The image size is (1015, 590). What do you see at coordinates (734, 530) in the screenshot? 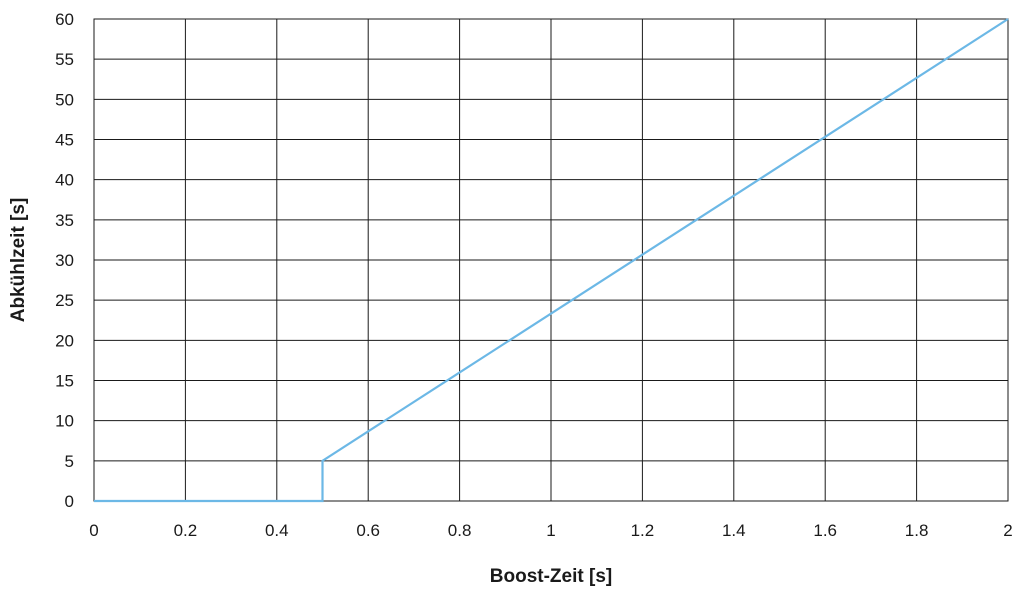
I see `x-tick-label: 1.4` at bounding box center [734, 530].